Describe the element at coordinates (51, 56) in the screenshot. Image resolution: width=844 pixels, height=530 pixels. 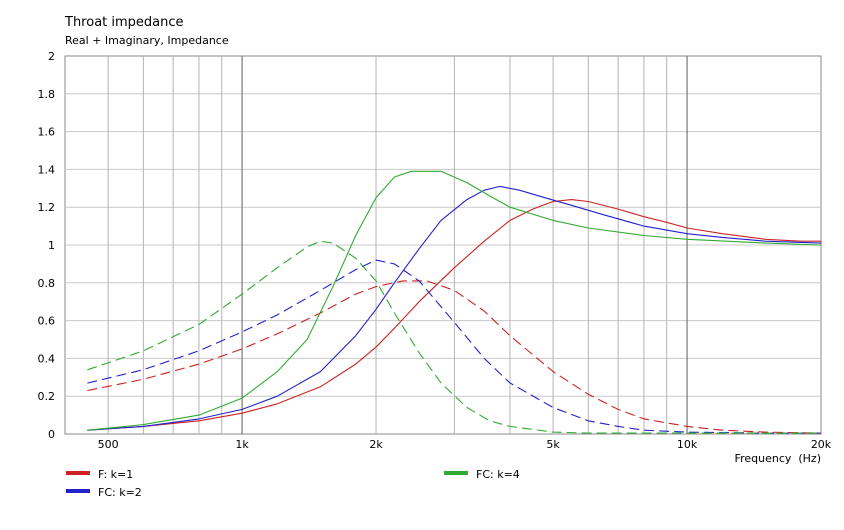
I see `y-tick-label: 2` at that location.